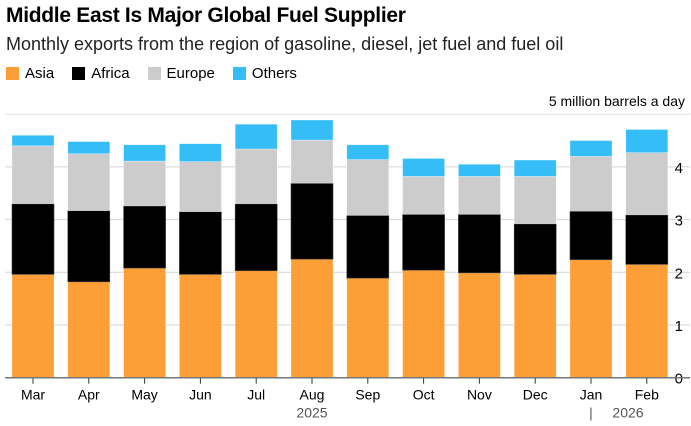  What do you see at coordinates (679, 221) in the screenshot?
I see `y-tick-label: 3` at bounding box center [679, 221].